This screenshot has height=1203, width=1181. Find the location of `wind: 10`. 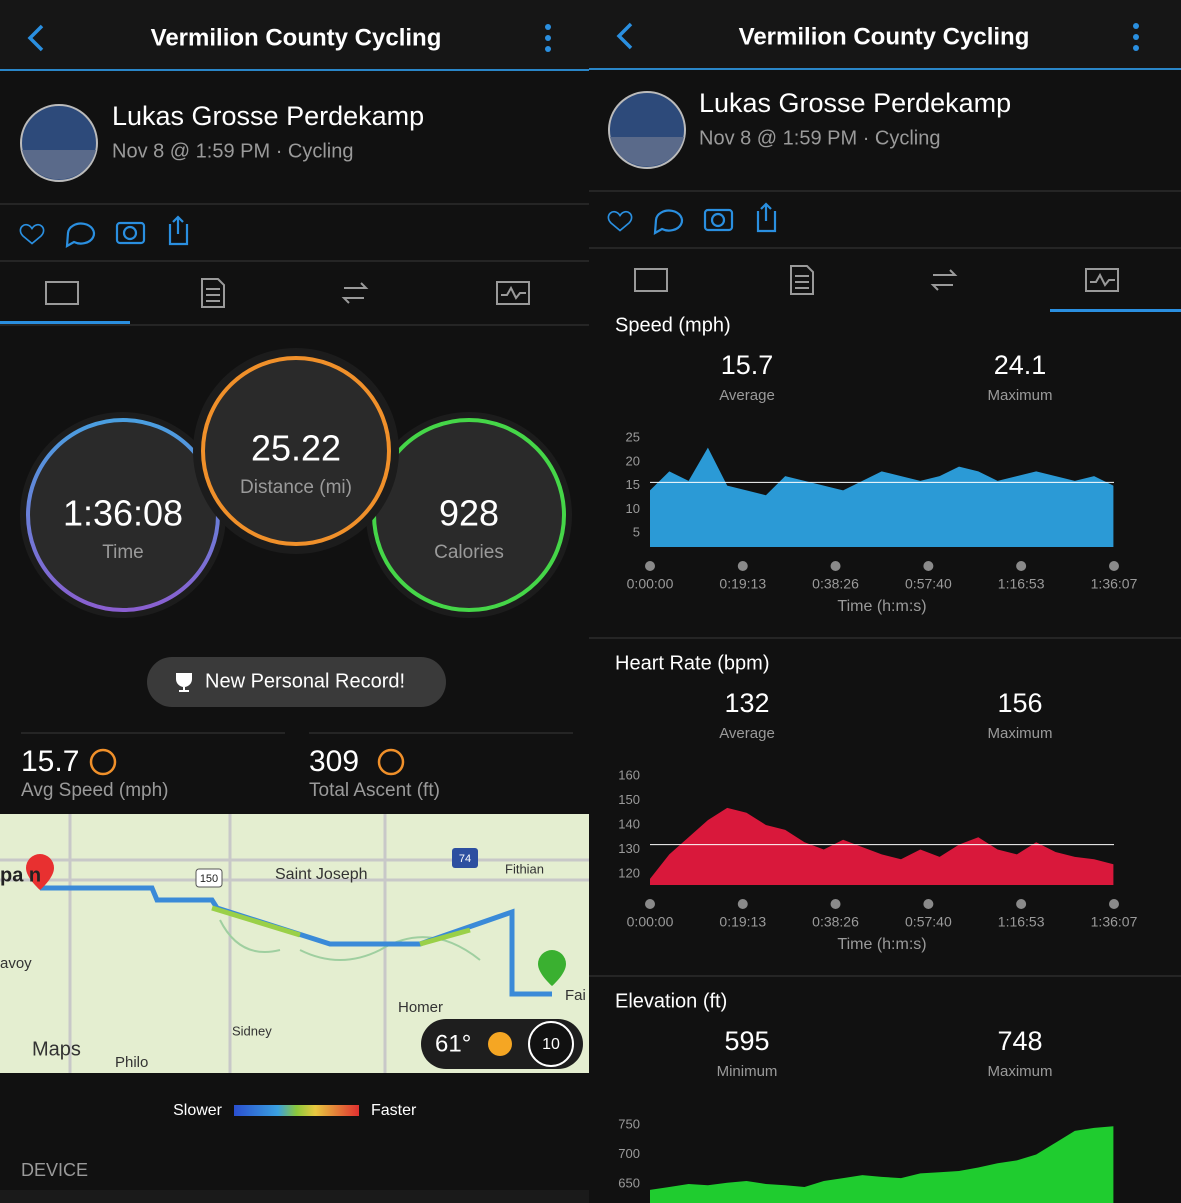

wind: 10 is located at coordinates (551, 1044).